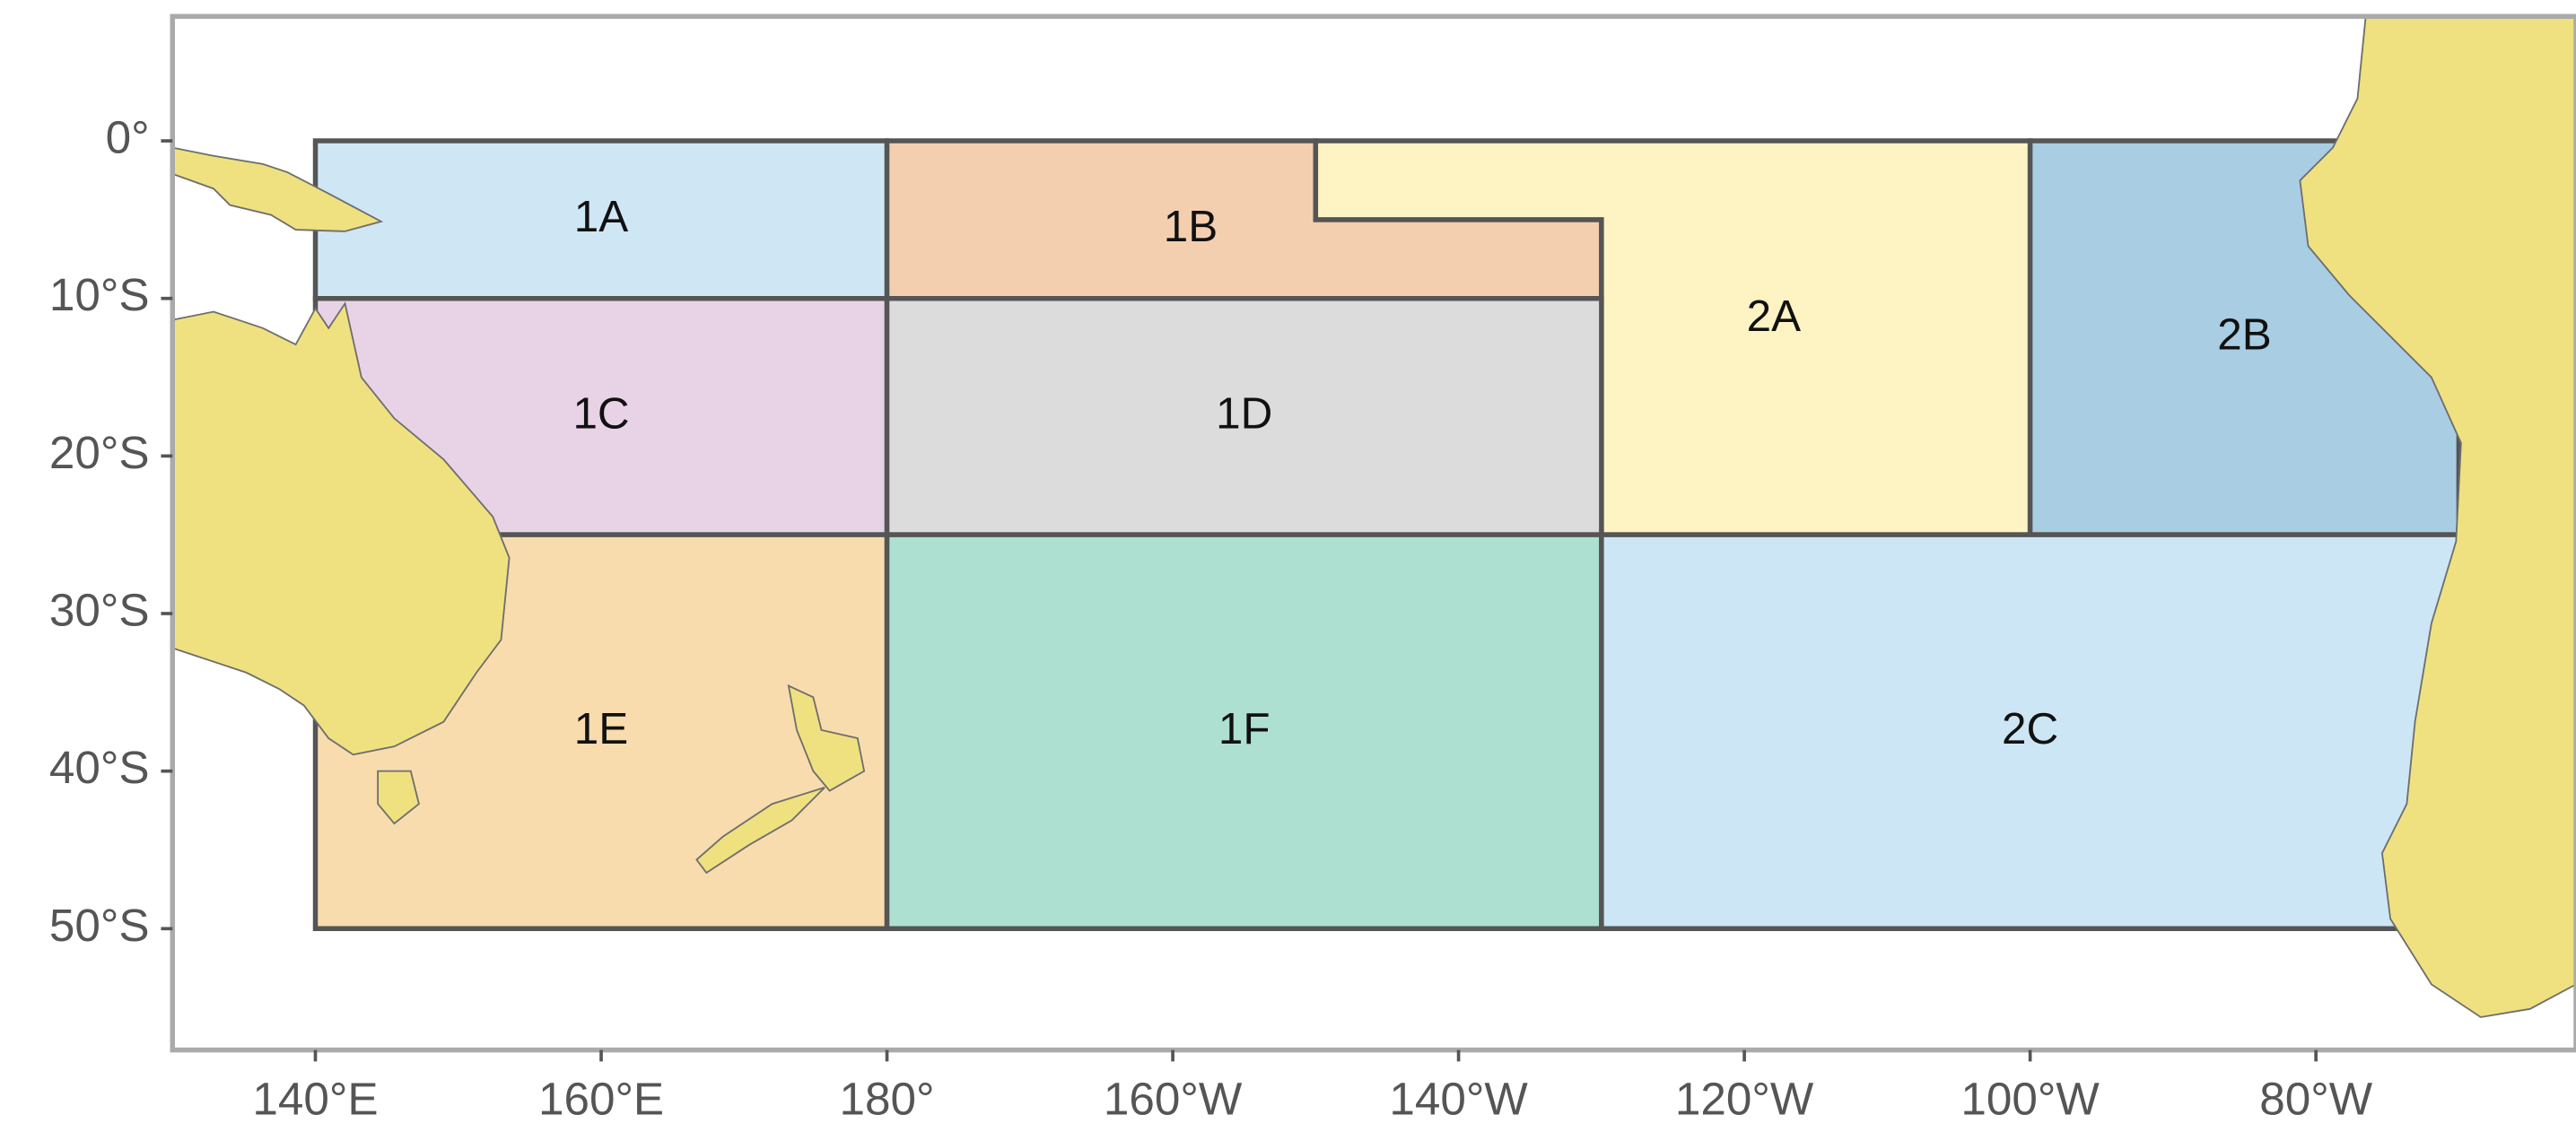  I want to click on region-label: 1B, so click(1191, 226).